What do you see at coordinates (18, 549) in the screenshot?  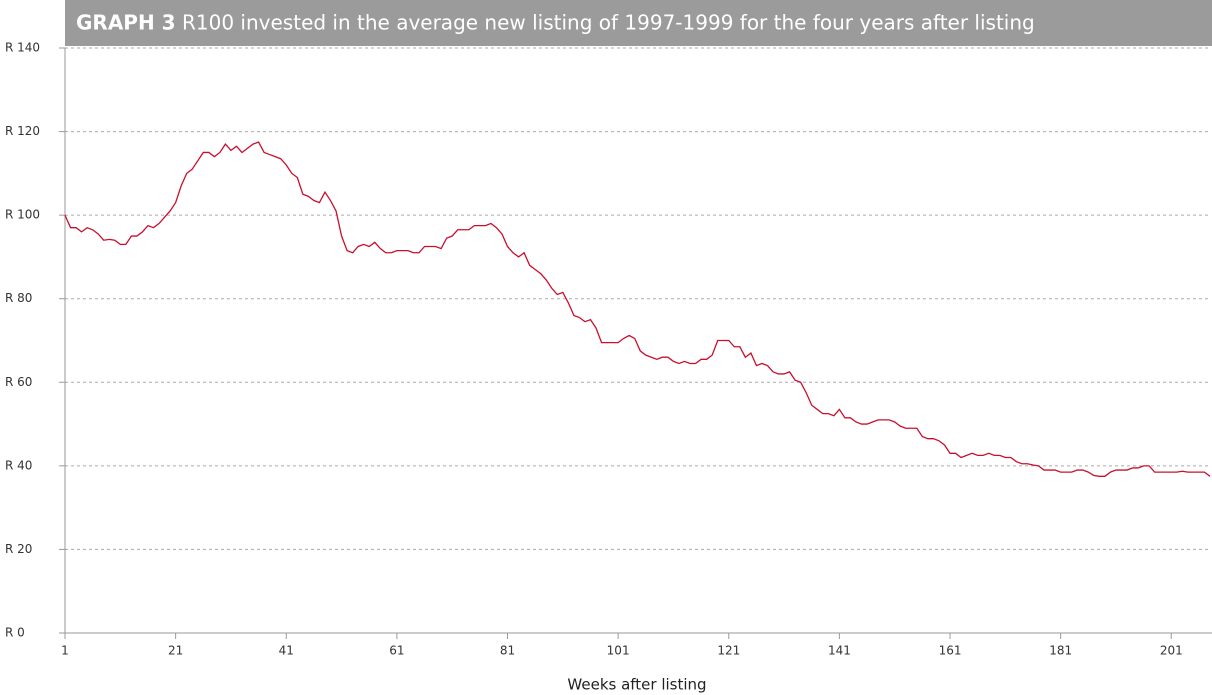 I see `y-tick-label: R 20` at bounding box center [18, 549].